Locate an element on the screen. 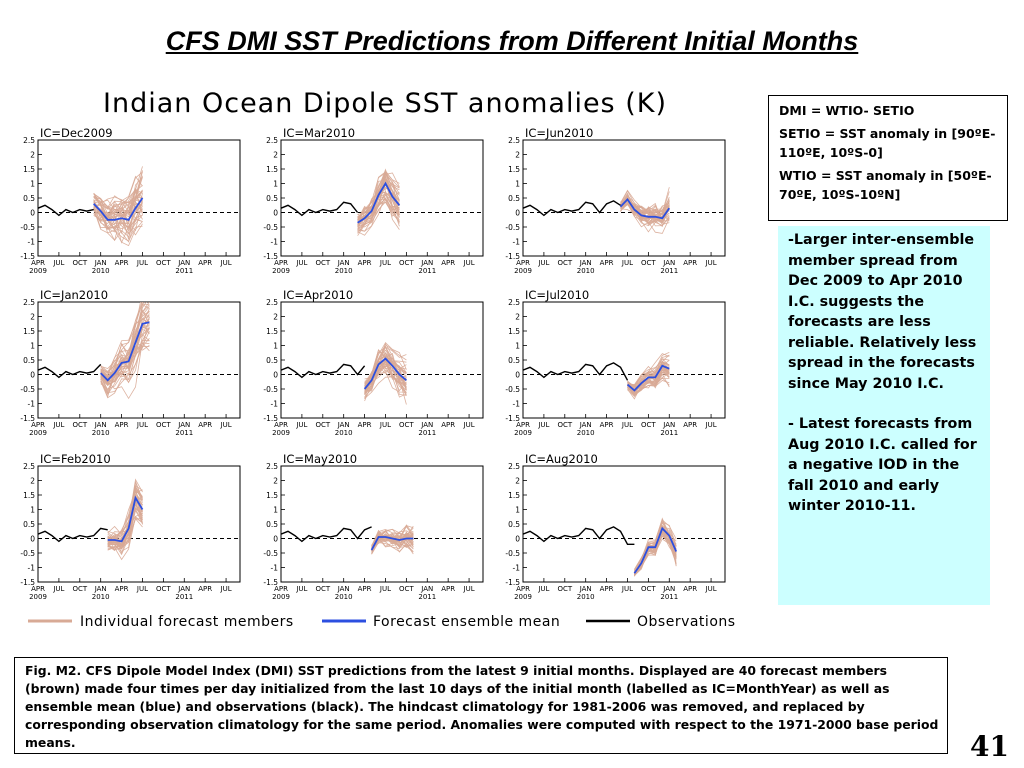 This screenshot has height=768, width=1024. ensemble-members is located at coordinates (378, 202).